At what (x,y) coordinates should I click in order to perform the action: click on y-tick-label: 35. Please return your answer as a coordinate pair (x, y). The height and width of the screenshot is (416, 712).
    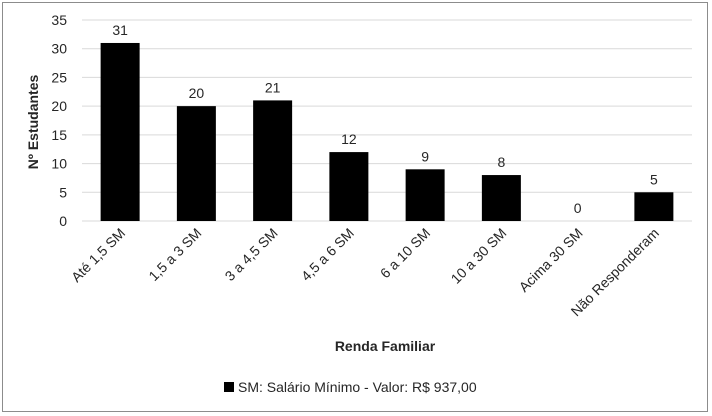
    Looking at the image, I should click on (59, 20).